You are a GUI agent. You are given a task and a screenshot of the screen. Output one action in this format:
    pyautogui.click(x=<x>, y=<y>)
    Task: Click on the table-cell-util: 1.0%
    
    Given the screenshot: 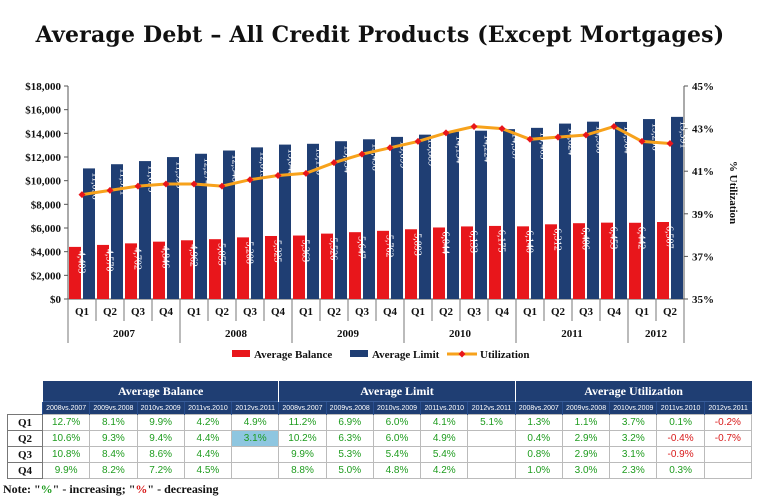 What is the action you would take?
    pyautogui.click(x=538, y=470)
    